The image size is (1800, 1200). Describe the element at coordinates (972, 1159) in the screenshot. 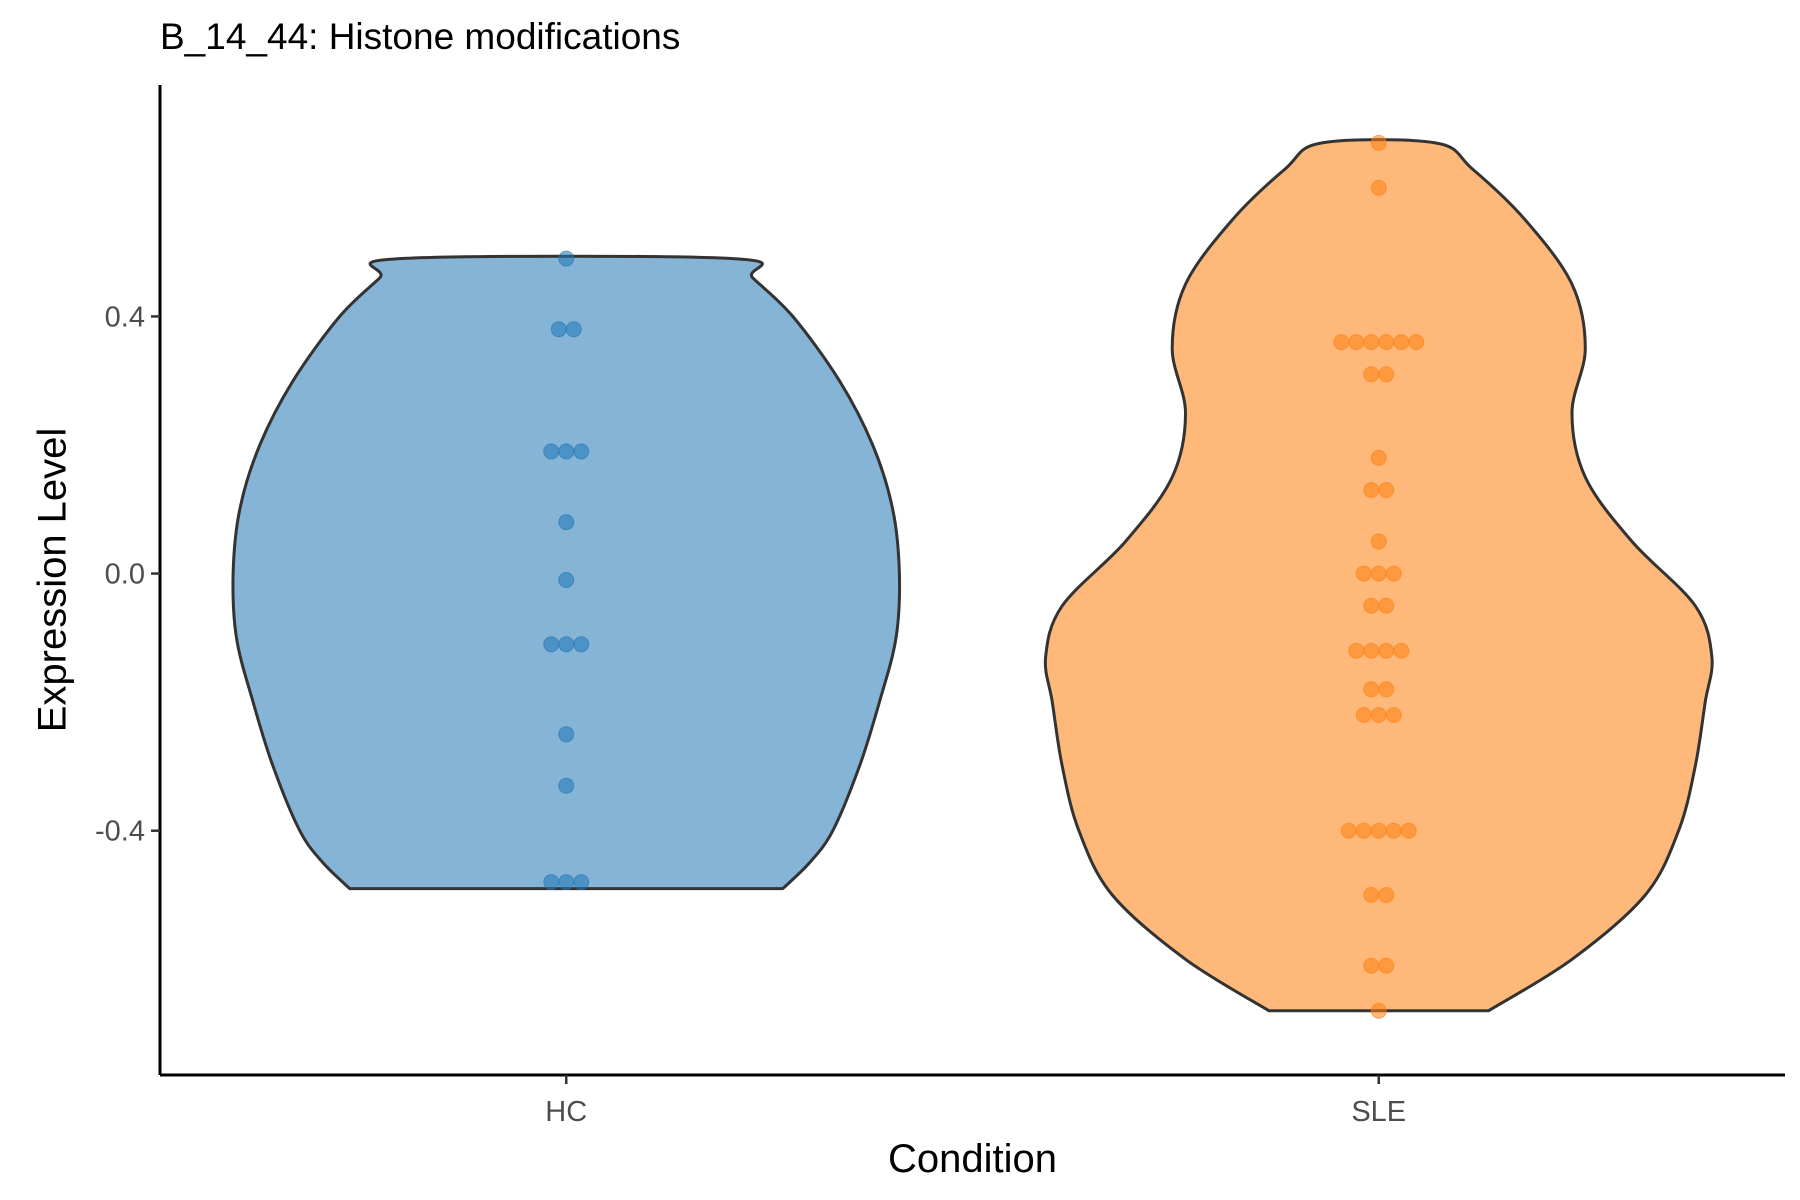

I see `x-axis-title: Condition` at that location.